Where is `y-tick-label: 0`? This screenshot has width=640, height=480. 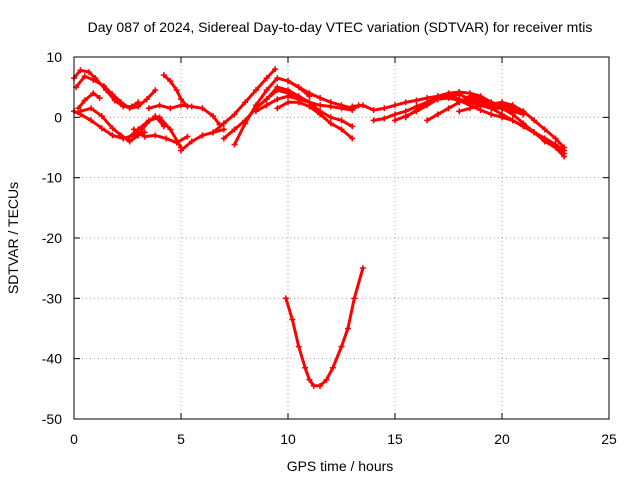
y-tick-label: 0 is located at coordinates (58, 117).